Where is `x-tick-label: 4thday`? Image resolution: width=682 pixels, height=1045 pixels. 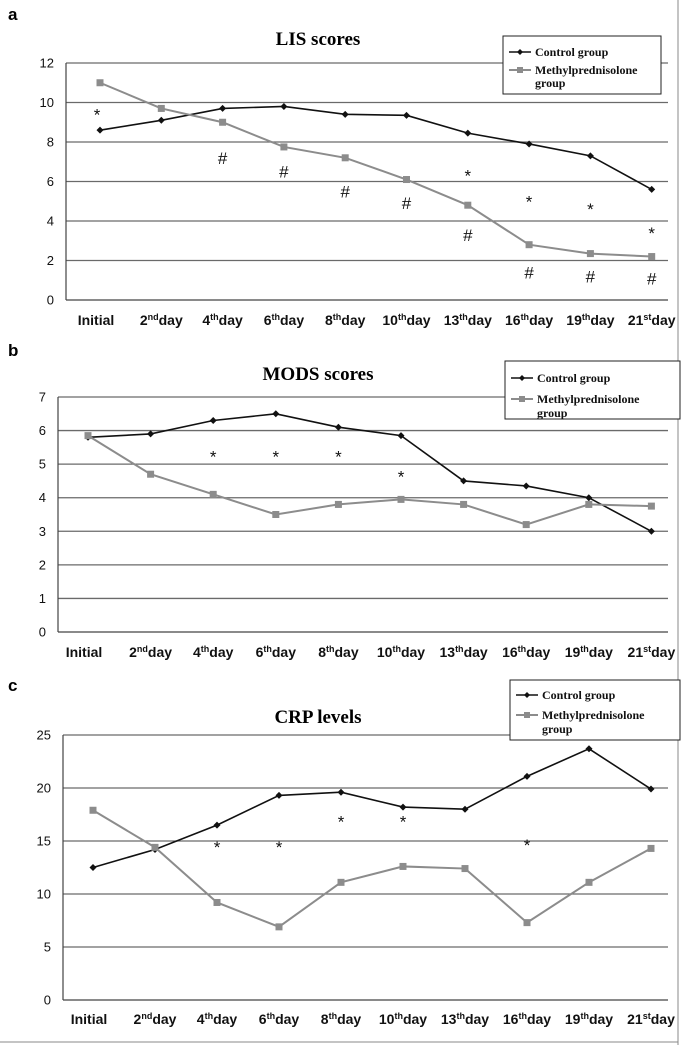 x-tick-label: 4thday is located at coordinates (222, 320).